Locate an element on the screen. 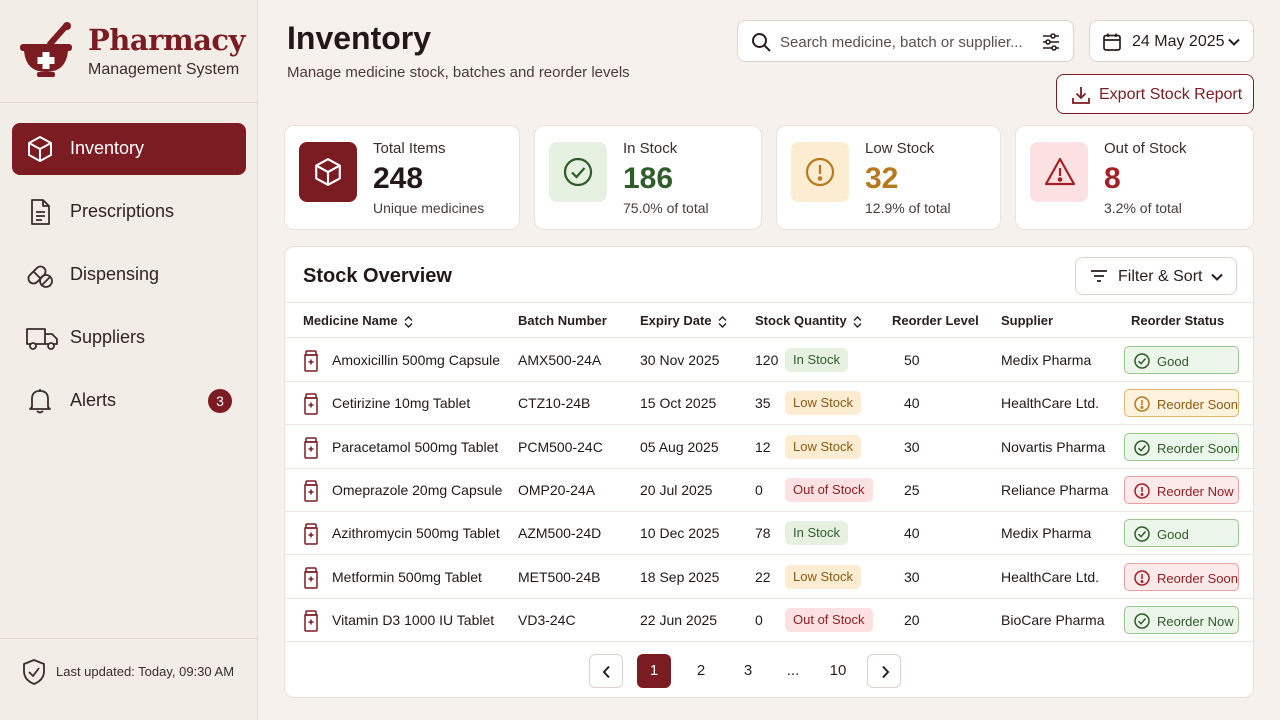 Image resolution: width=1280 pixels, height=720 pixels. download-icon is located at coordinates (1081, 95).